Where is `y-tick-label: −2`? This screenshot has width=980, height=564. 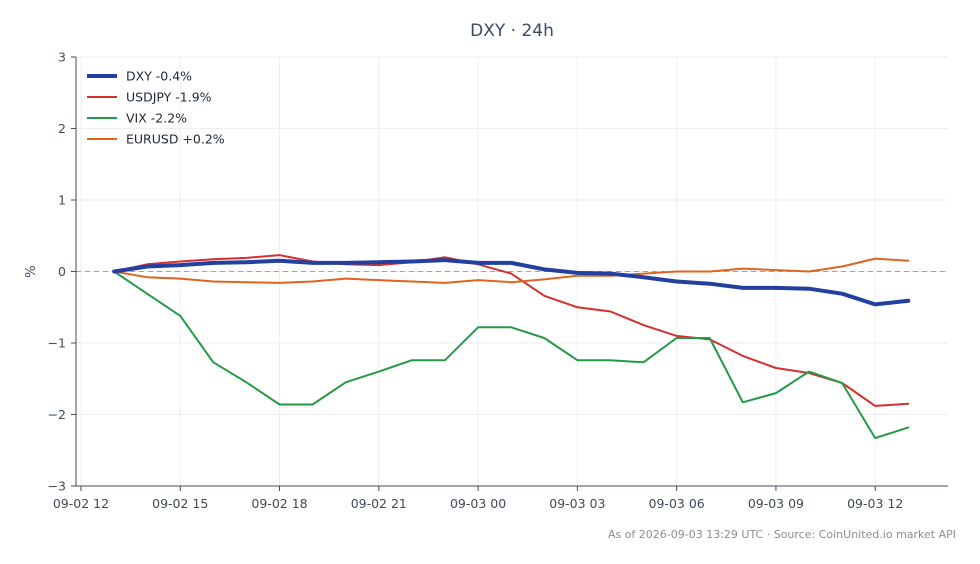
y-tick-label: −2 is located at coordinates (57, 414).